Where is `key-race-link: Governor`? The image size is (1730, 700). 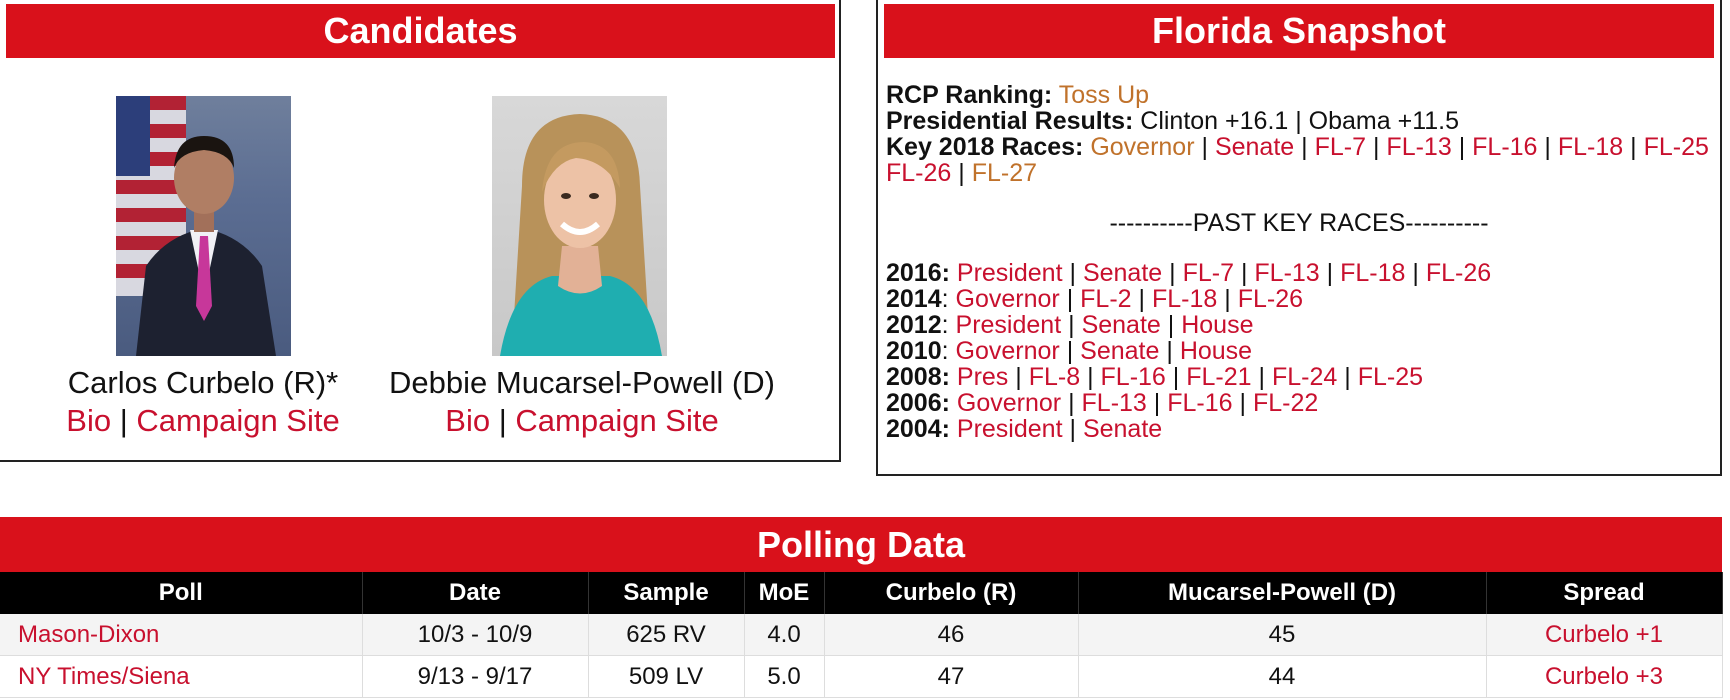
key-race-link: Governor is located at coordinates (1142, 147).